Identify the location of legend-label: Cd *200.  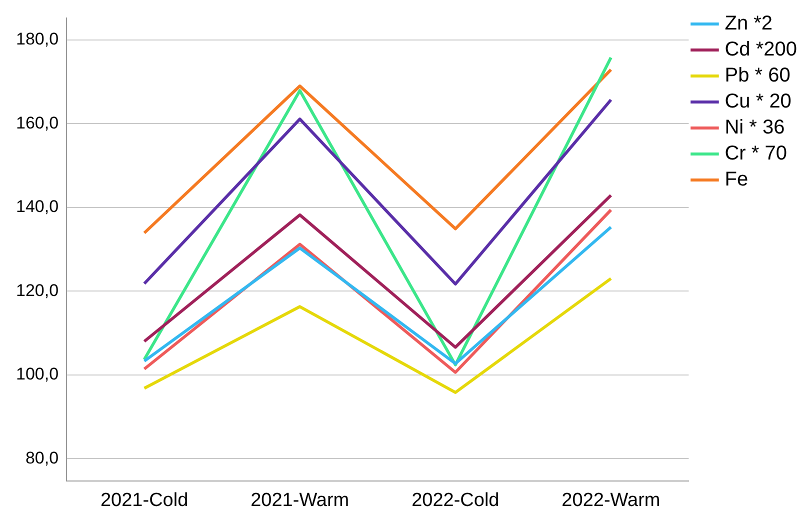
(761, 49).